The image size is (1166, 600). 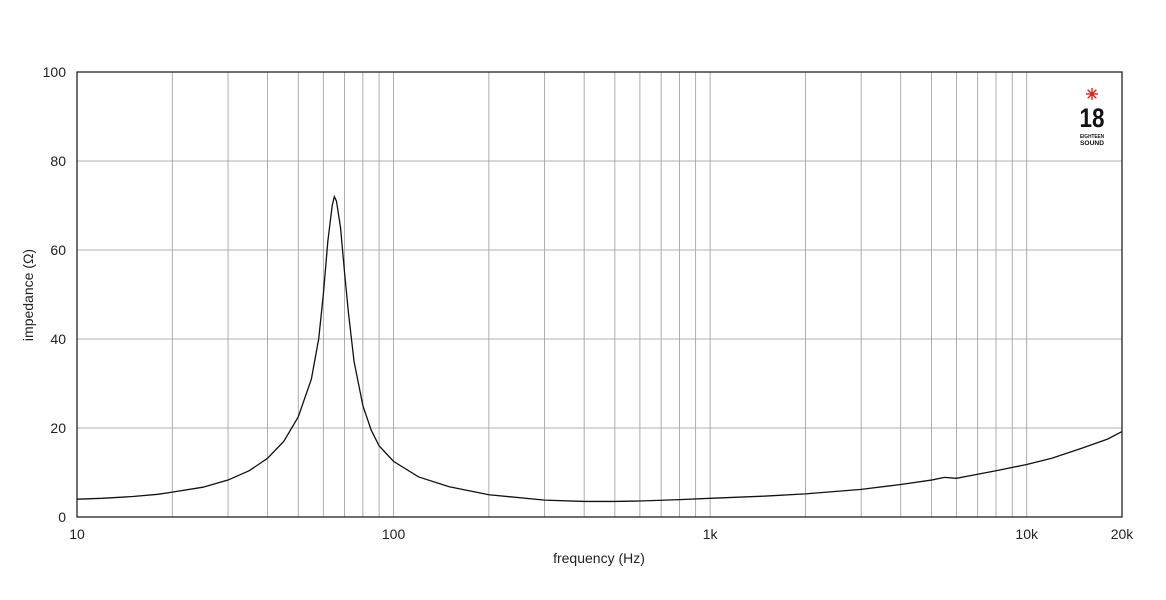 I want to click on y-tick-label: 40, so click(x=58, y=339).